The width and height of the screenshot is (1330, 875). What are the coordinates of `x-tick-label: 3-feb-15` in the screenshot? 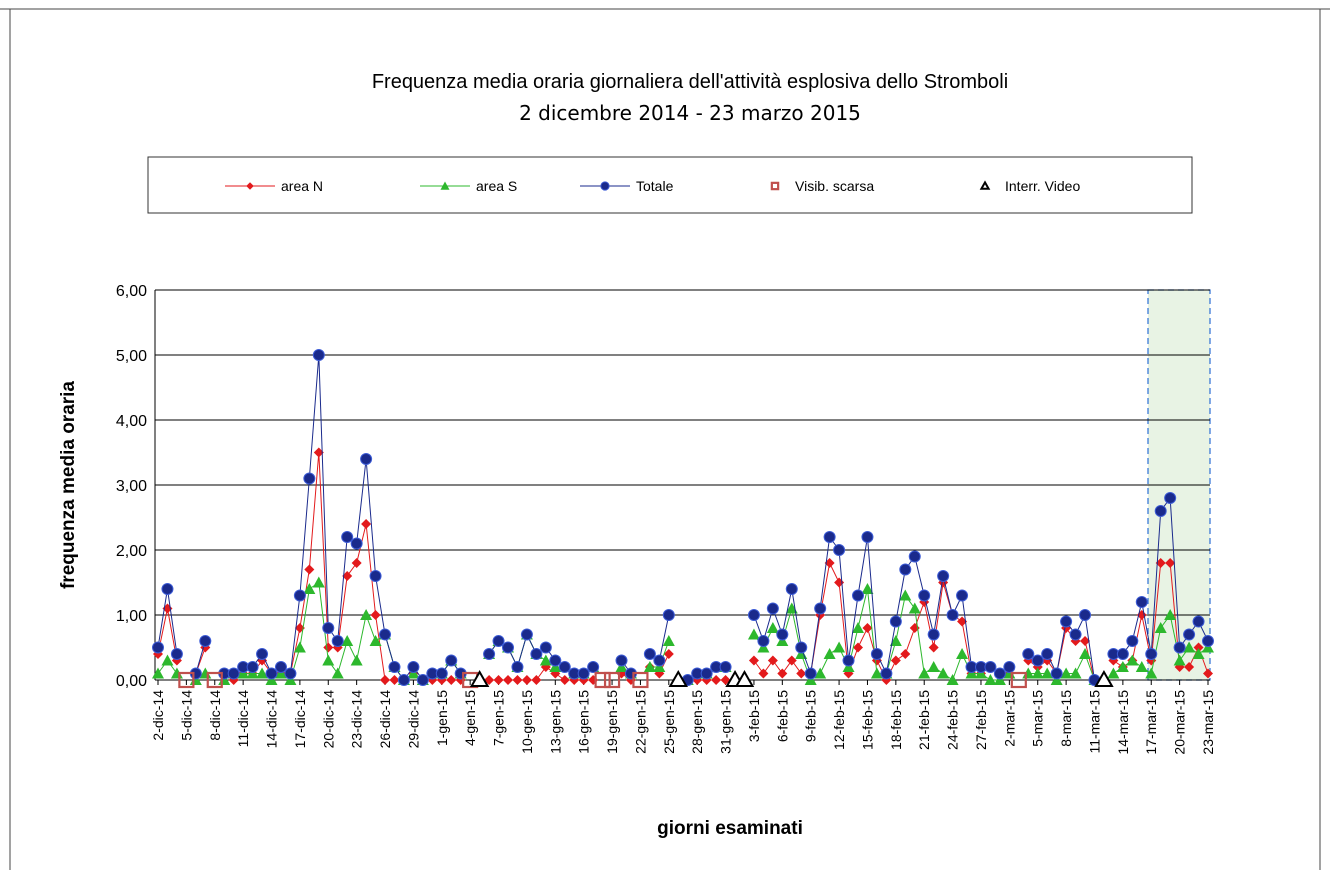 It's located at (754, 716).